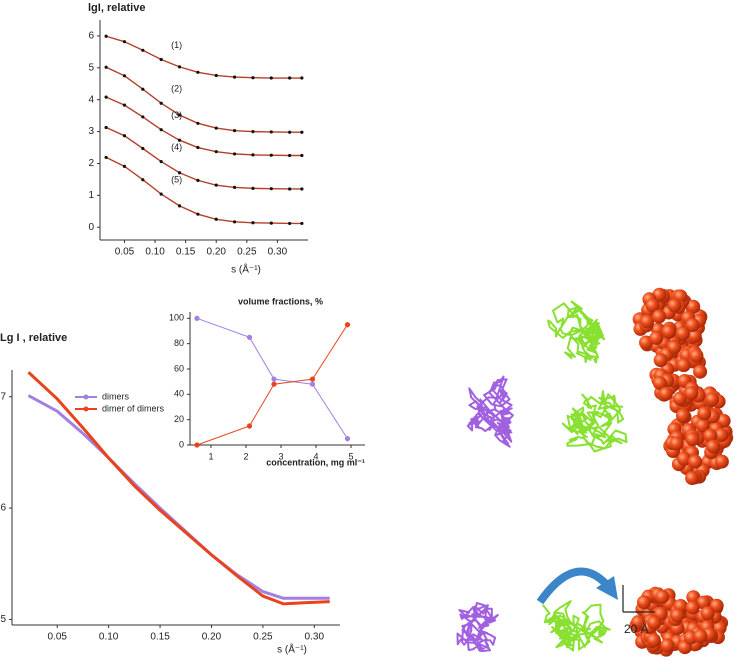 This screenshot has height=661, width=737. Describe the element at coordinates (3, 396) in the screenshot. I see `y-tick-label: 7` at that location.